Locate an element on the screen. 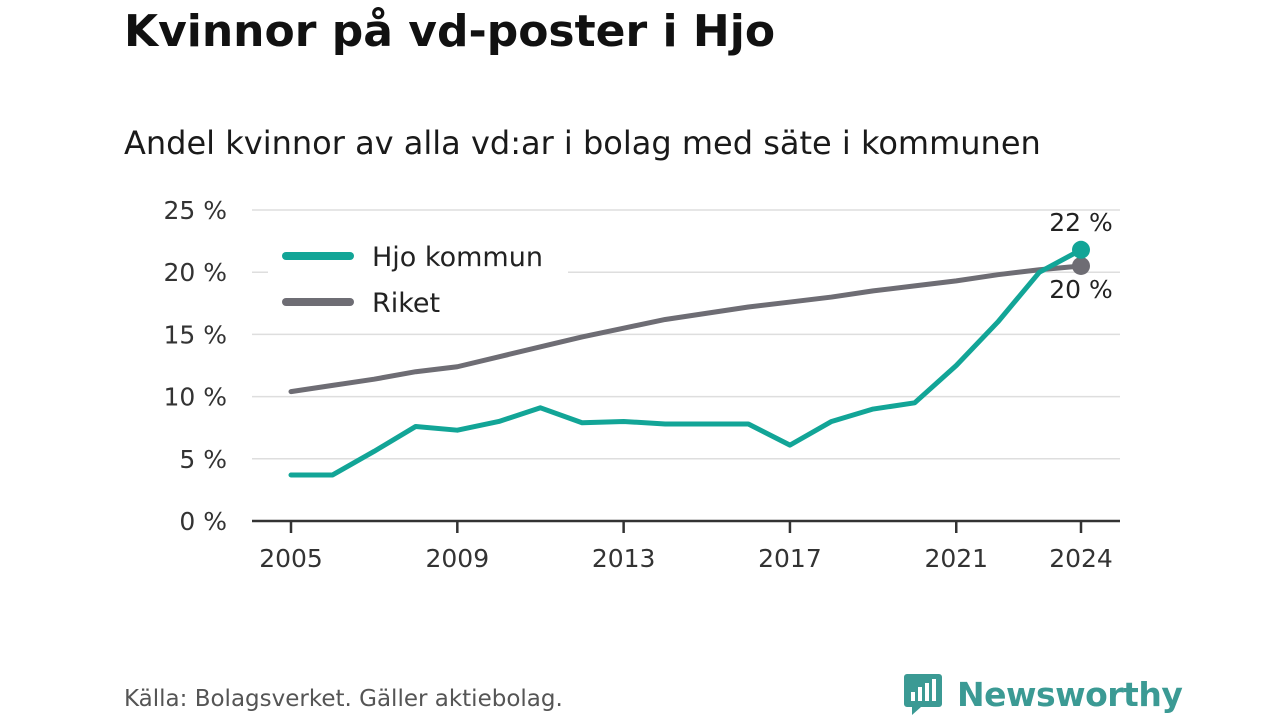  y-tick-label: 15 % is located at coordinates (195, 334).